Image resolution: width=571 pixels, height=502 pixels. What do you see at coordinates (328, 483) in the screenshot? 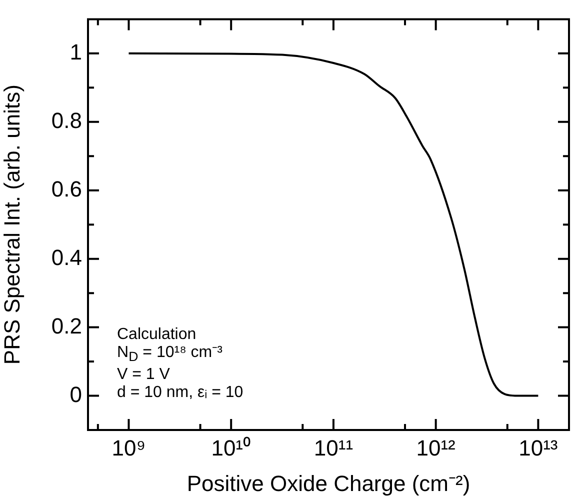
I see `x-axis-title: Positive Oxide Charge (cm⁻²)` at bounding box center [328, 483].